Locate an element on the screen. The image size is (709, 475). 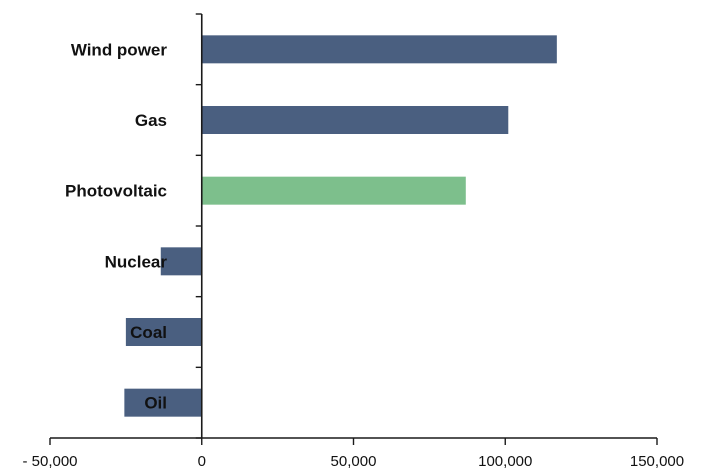
bar-photovoltaic is located at coordinates (333, 190).